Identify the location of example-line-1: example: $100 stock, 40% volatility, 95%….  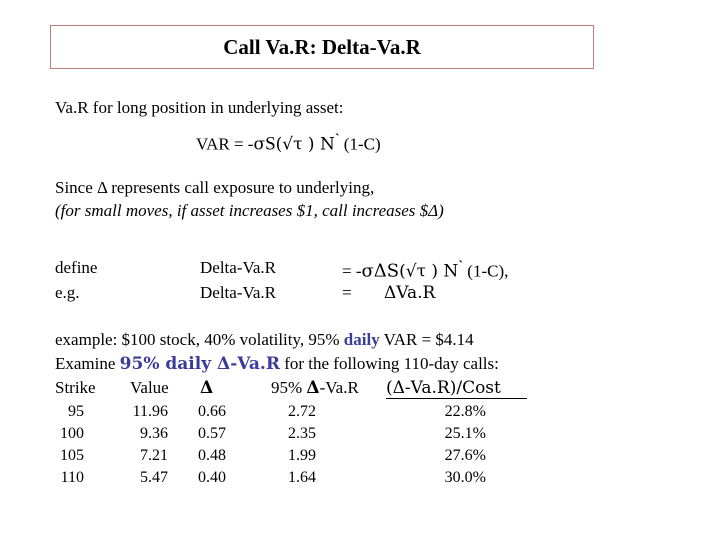
(264, 340).